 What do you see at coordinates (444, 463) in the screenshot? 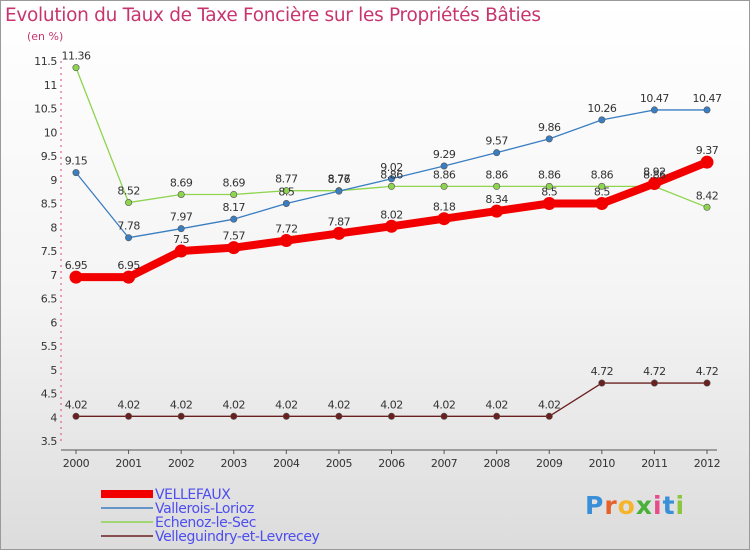
I see `x-tick-label: 2007` at bounding box center [444, 463].